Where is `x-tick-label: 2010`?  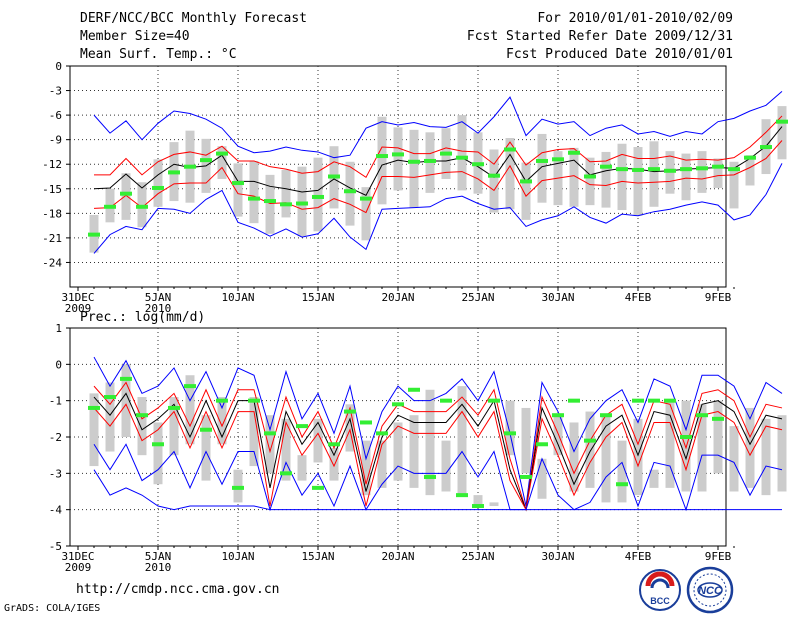
x-tick-label: 2010 is located at coordinates (158, 308).